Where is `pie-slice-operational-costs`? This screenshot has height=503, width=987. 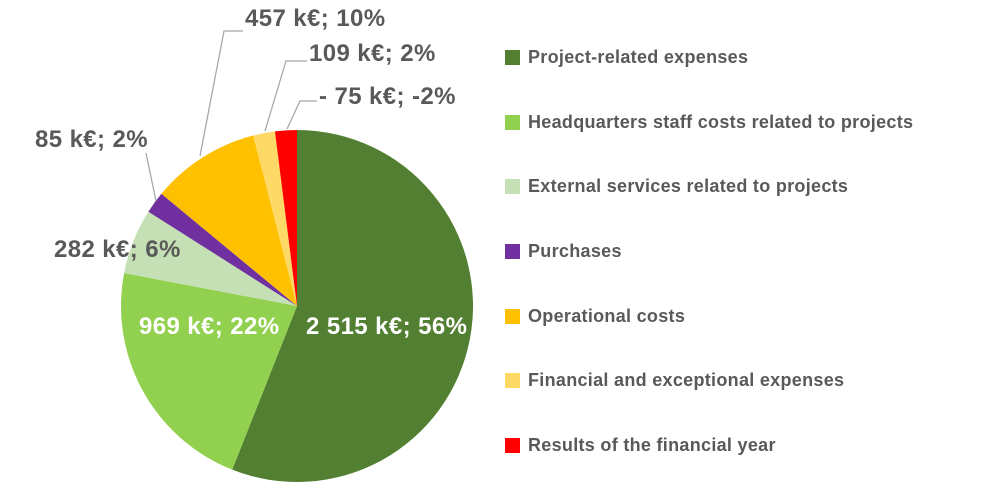
pie-slice-operational-costs is located at coordinates (229, 220).